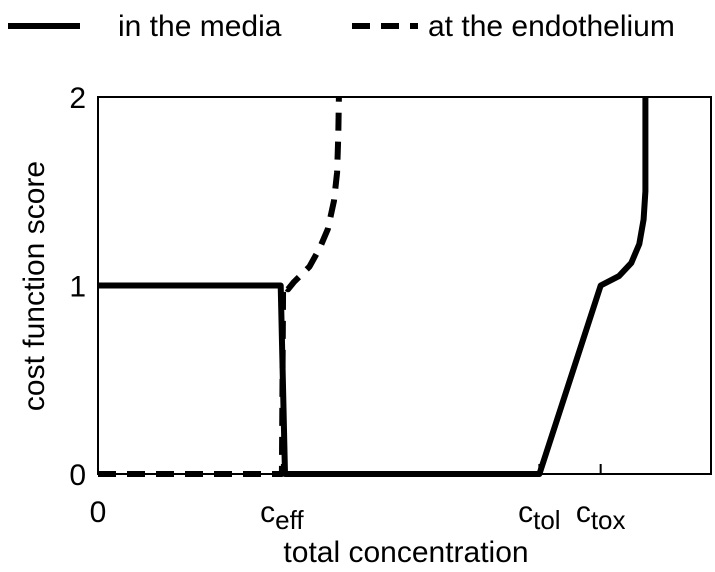 The image size is (715, 572). What do you see at coordinates (77, 475) in the screenshot?
I see `y-tick-label: 0` at bounding box center [77, 475].